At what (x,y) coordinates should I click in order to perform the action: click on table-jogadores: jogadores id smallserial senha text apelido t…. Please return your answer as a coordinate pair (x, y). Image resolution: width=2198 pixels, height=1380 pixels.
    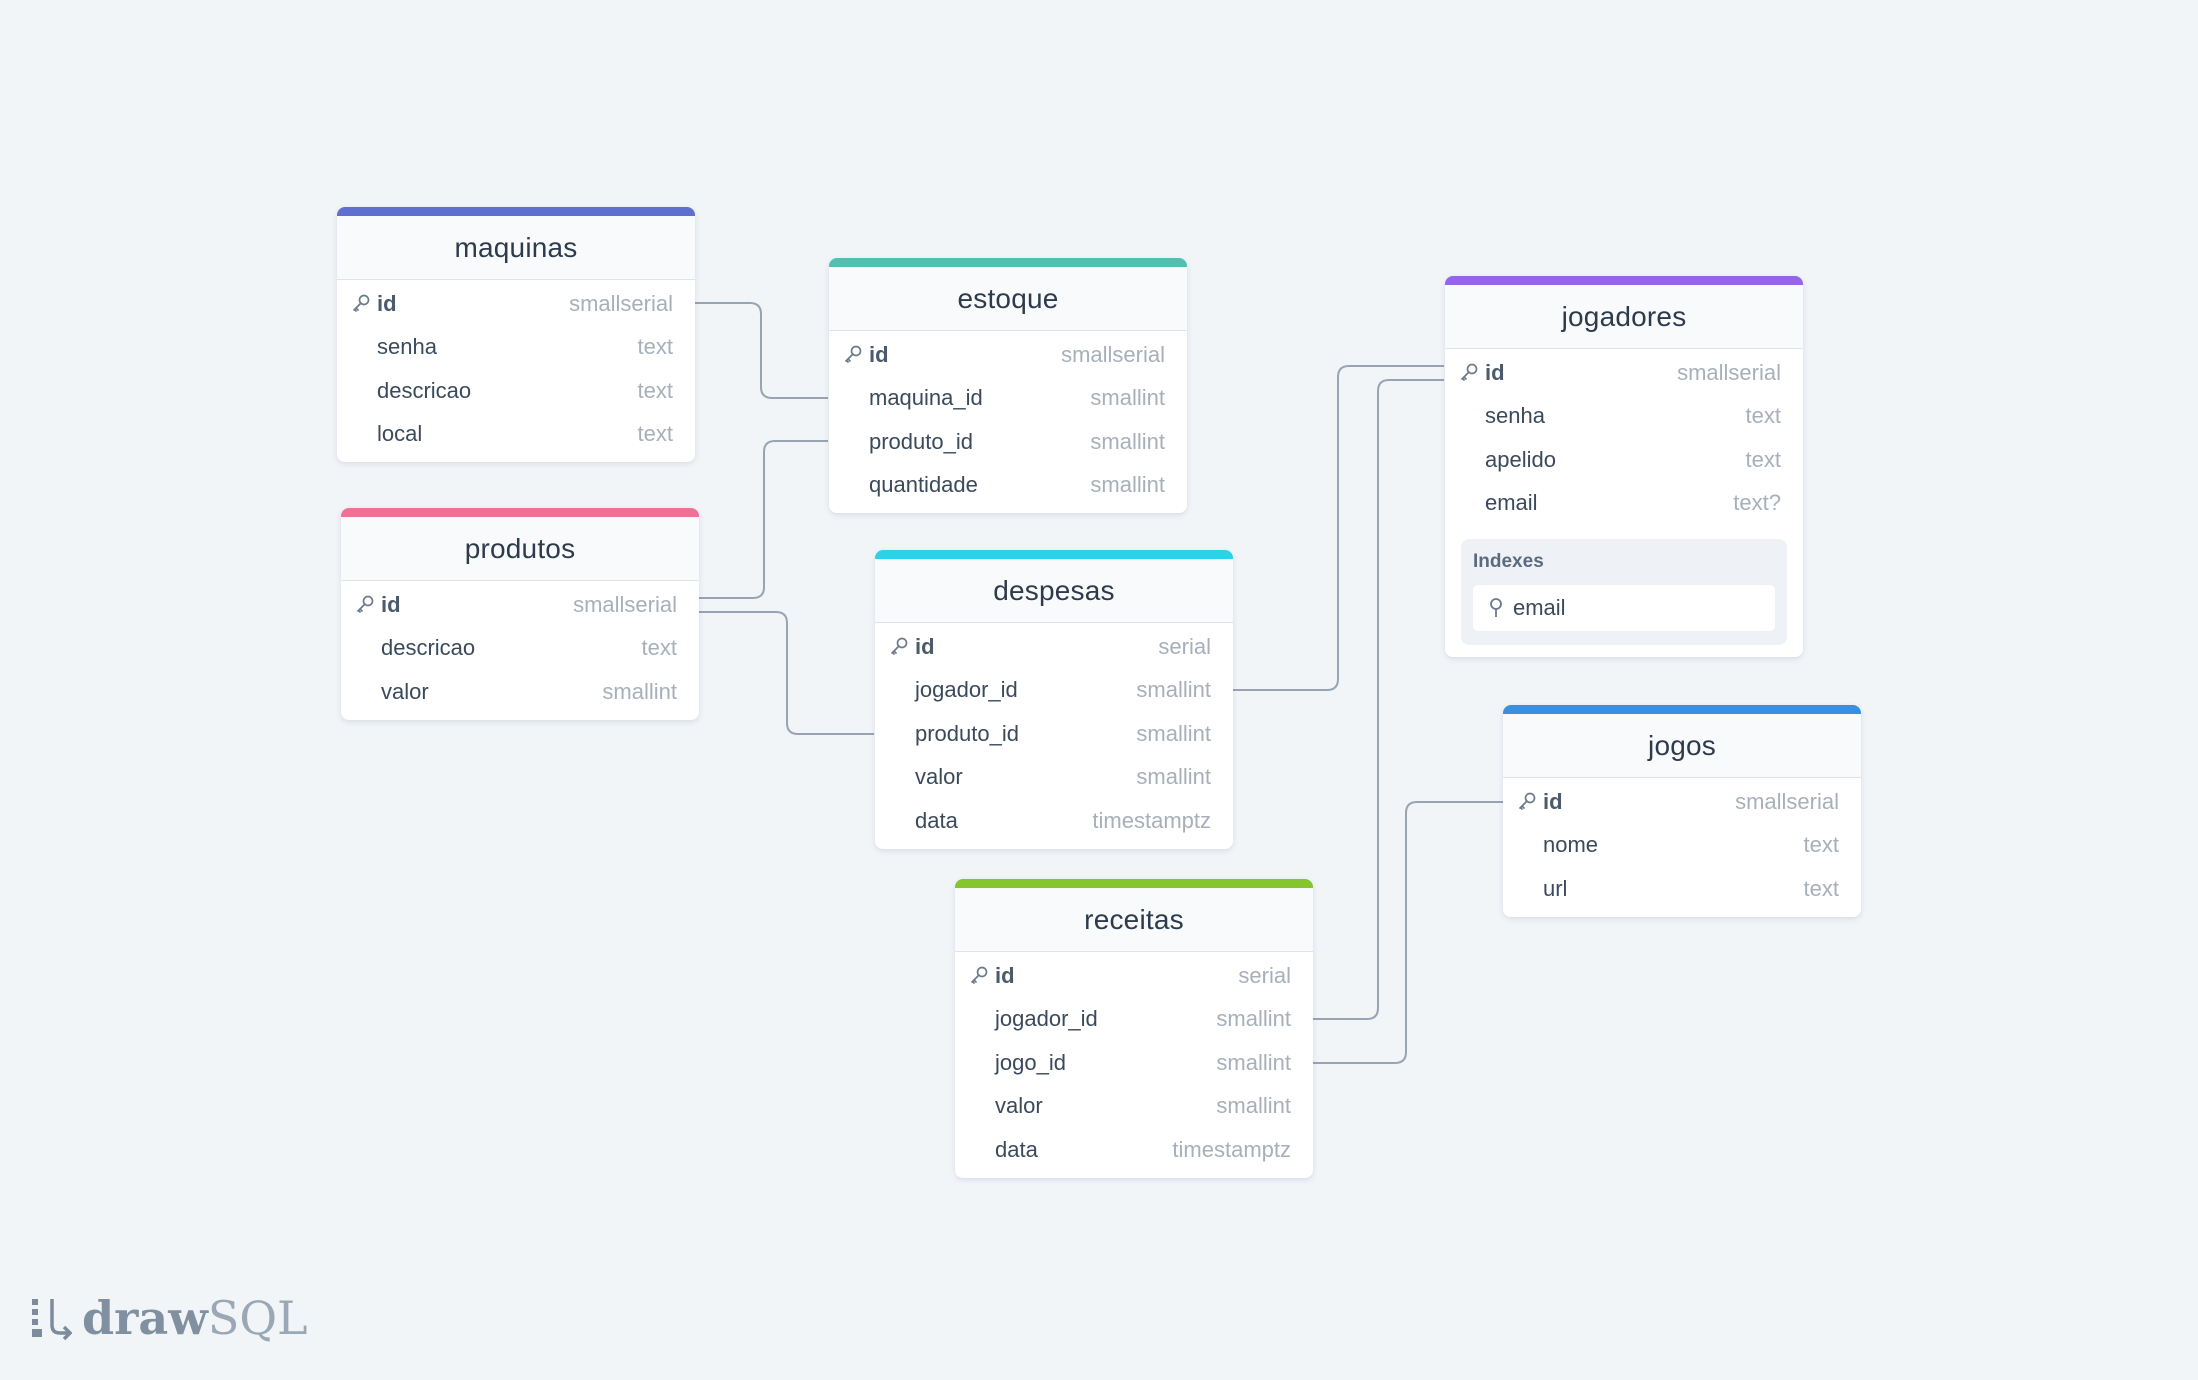
    Looking at the image, I should click on (1624, 466).